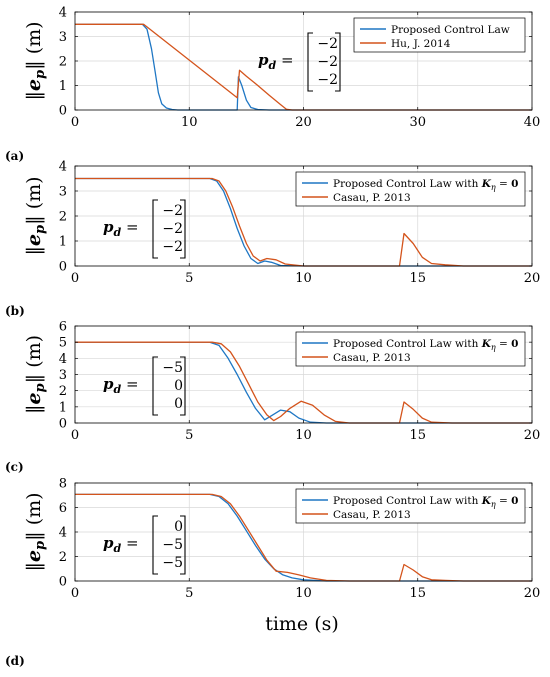 The image size is (550, 677). I want to click on matrix-entry-3: 0, so click(178, 404).